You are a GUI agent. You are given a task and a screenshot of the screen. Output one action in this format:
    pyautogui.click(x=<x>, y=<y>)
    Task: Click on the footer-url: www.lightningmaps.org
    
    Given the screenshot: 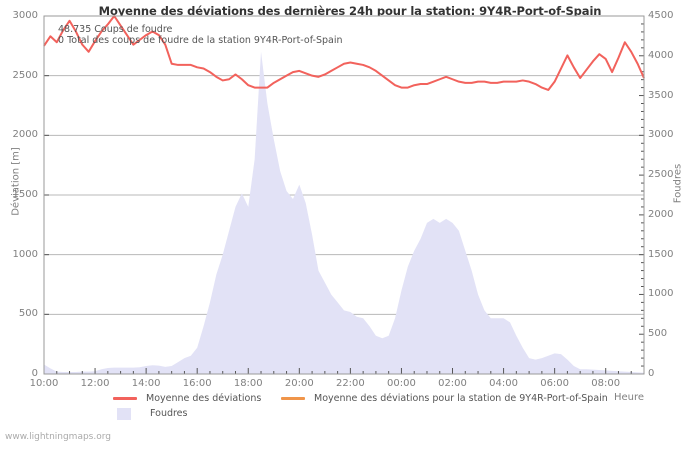 What is the action you would take?
    pyautogui.click(x=58, y=437)
    